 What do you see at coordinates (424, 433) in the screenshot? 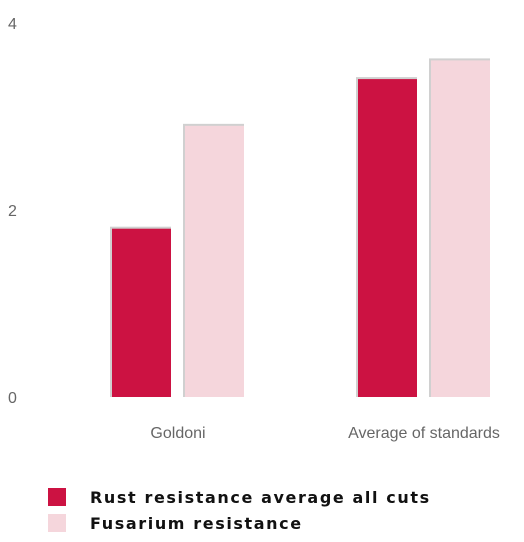
I see `x-category-label: Average of standards` at bounding box center [424, 433].